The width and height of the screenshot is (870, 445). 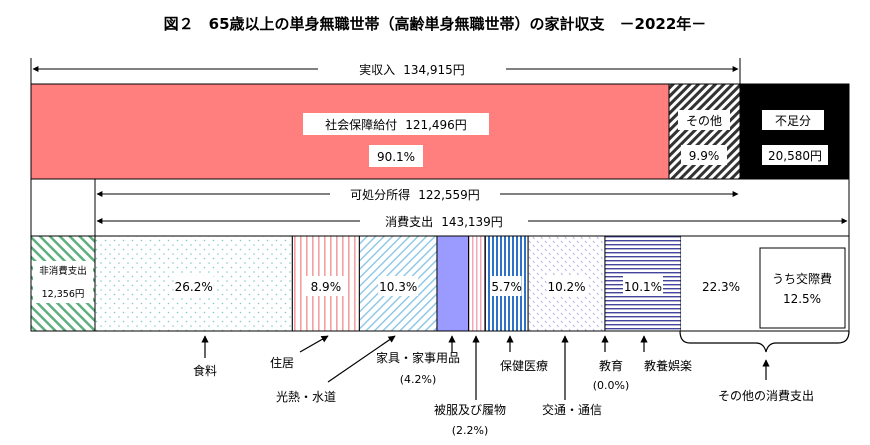 What do you see at coordinates (793, 121) in the screenshot?
I see `deficit-label: 不足分` at bounding box center [793, 121].